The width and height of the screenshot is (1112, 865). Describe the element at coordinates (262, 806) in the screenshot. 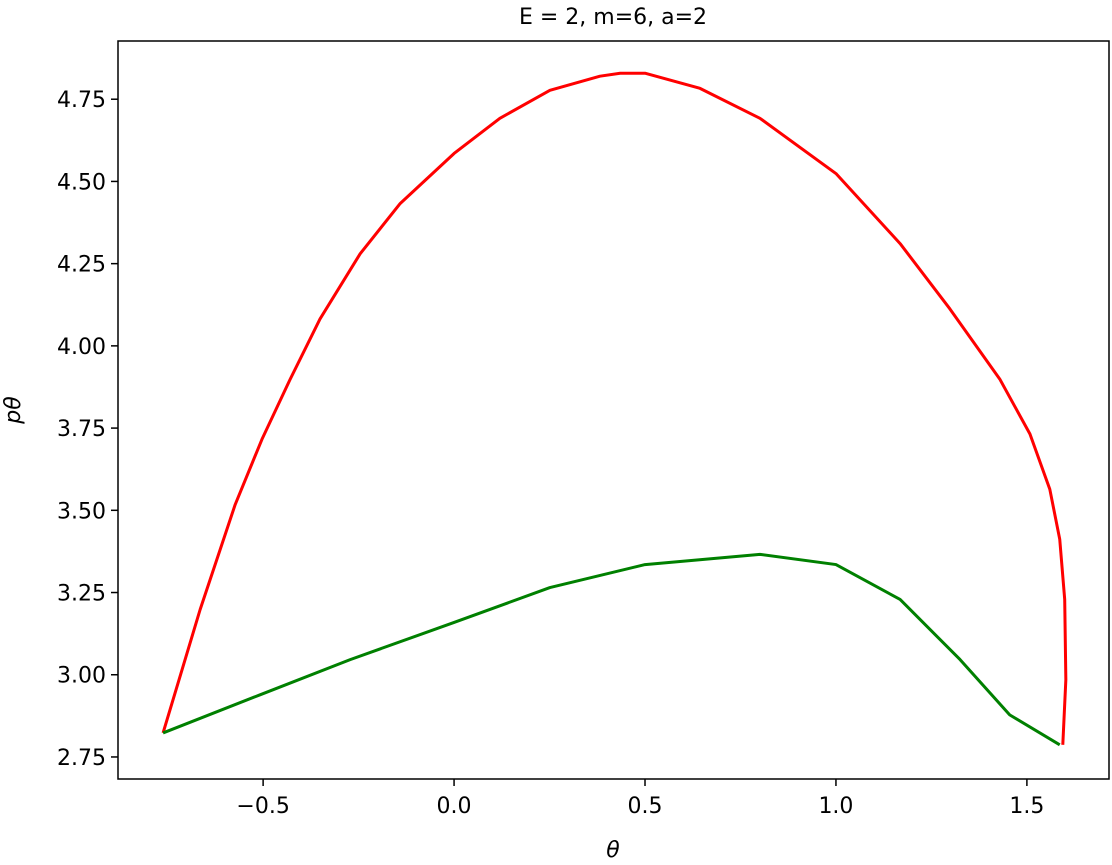

I see `x-tick-label: −0.5` at that location.